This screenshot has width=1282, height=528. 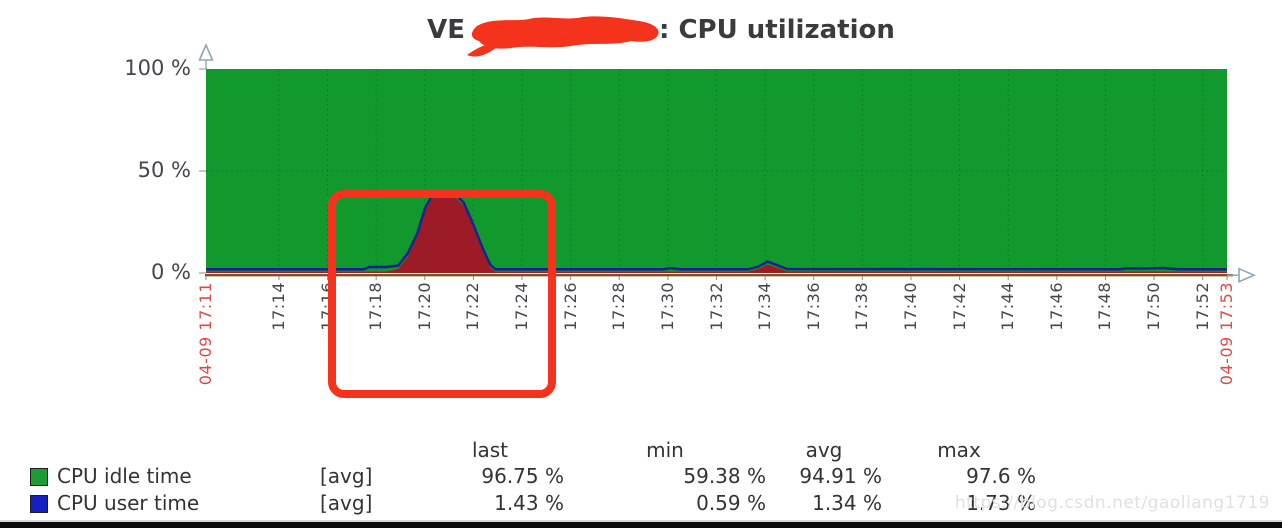 I want to click on title-suffix: : CPU utilization, so click(x=777, y=30).